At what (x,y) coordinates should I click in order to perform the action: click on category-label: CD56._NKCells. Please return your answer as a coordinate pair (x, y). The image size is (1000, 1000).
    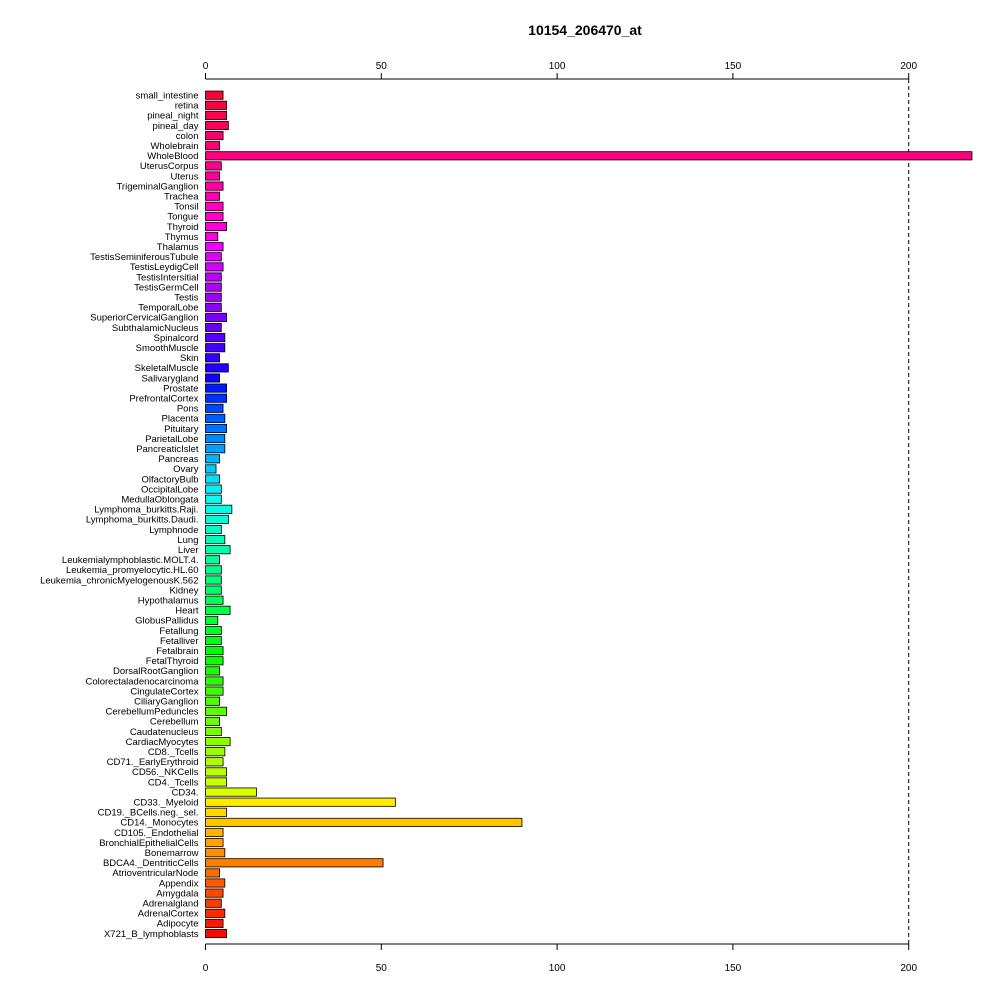
    Looking at the image, I should click on (165, 772).